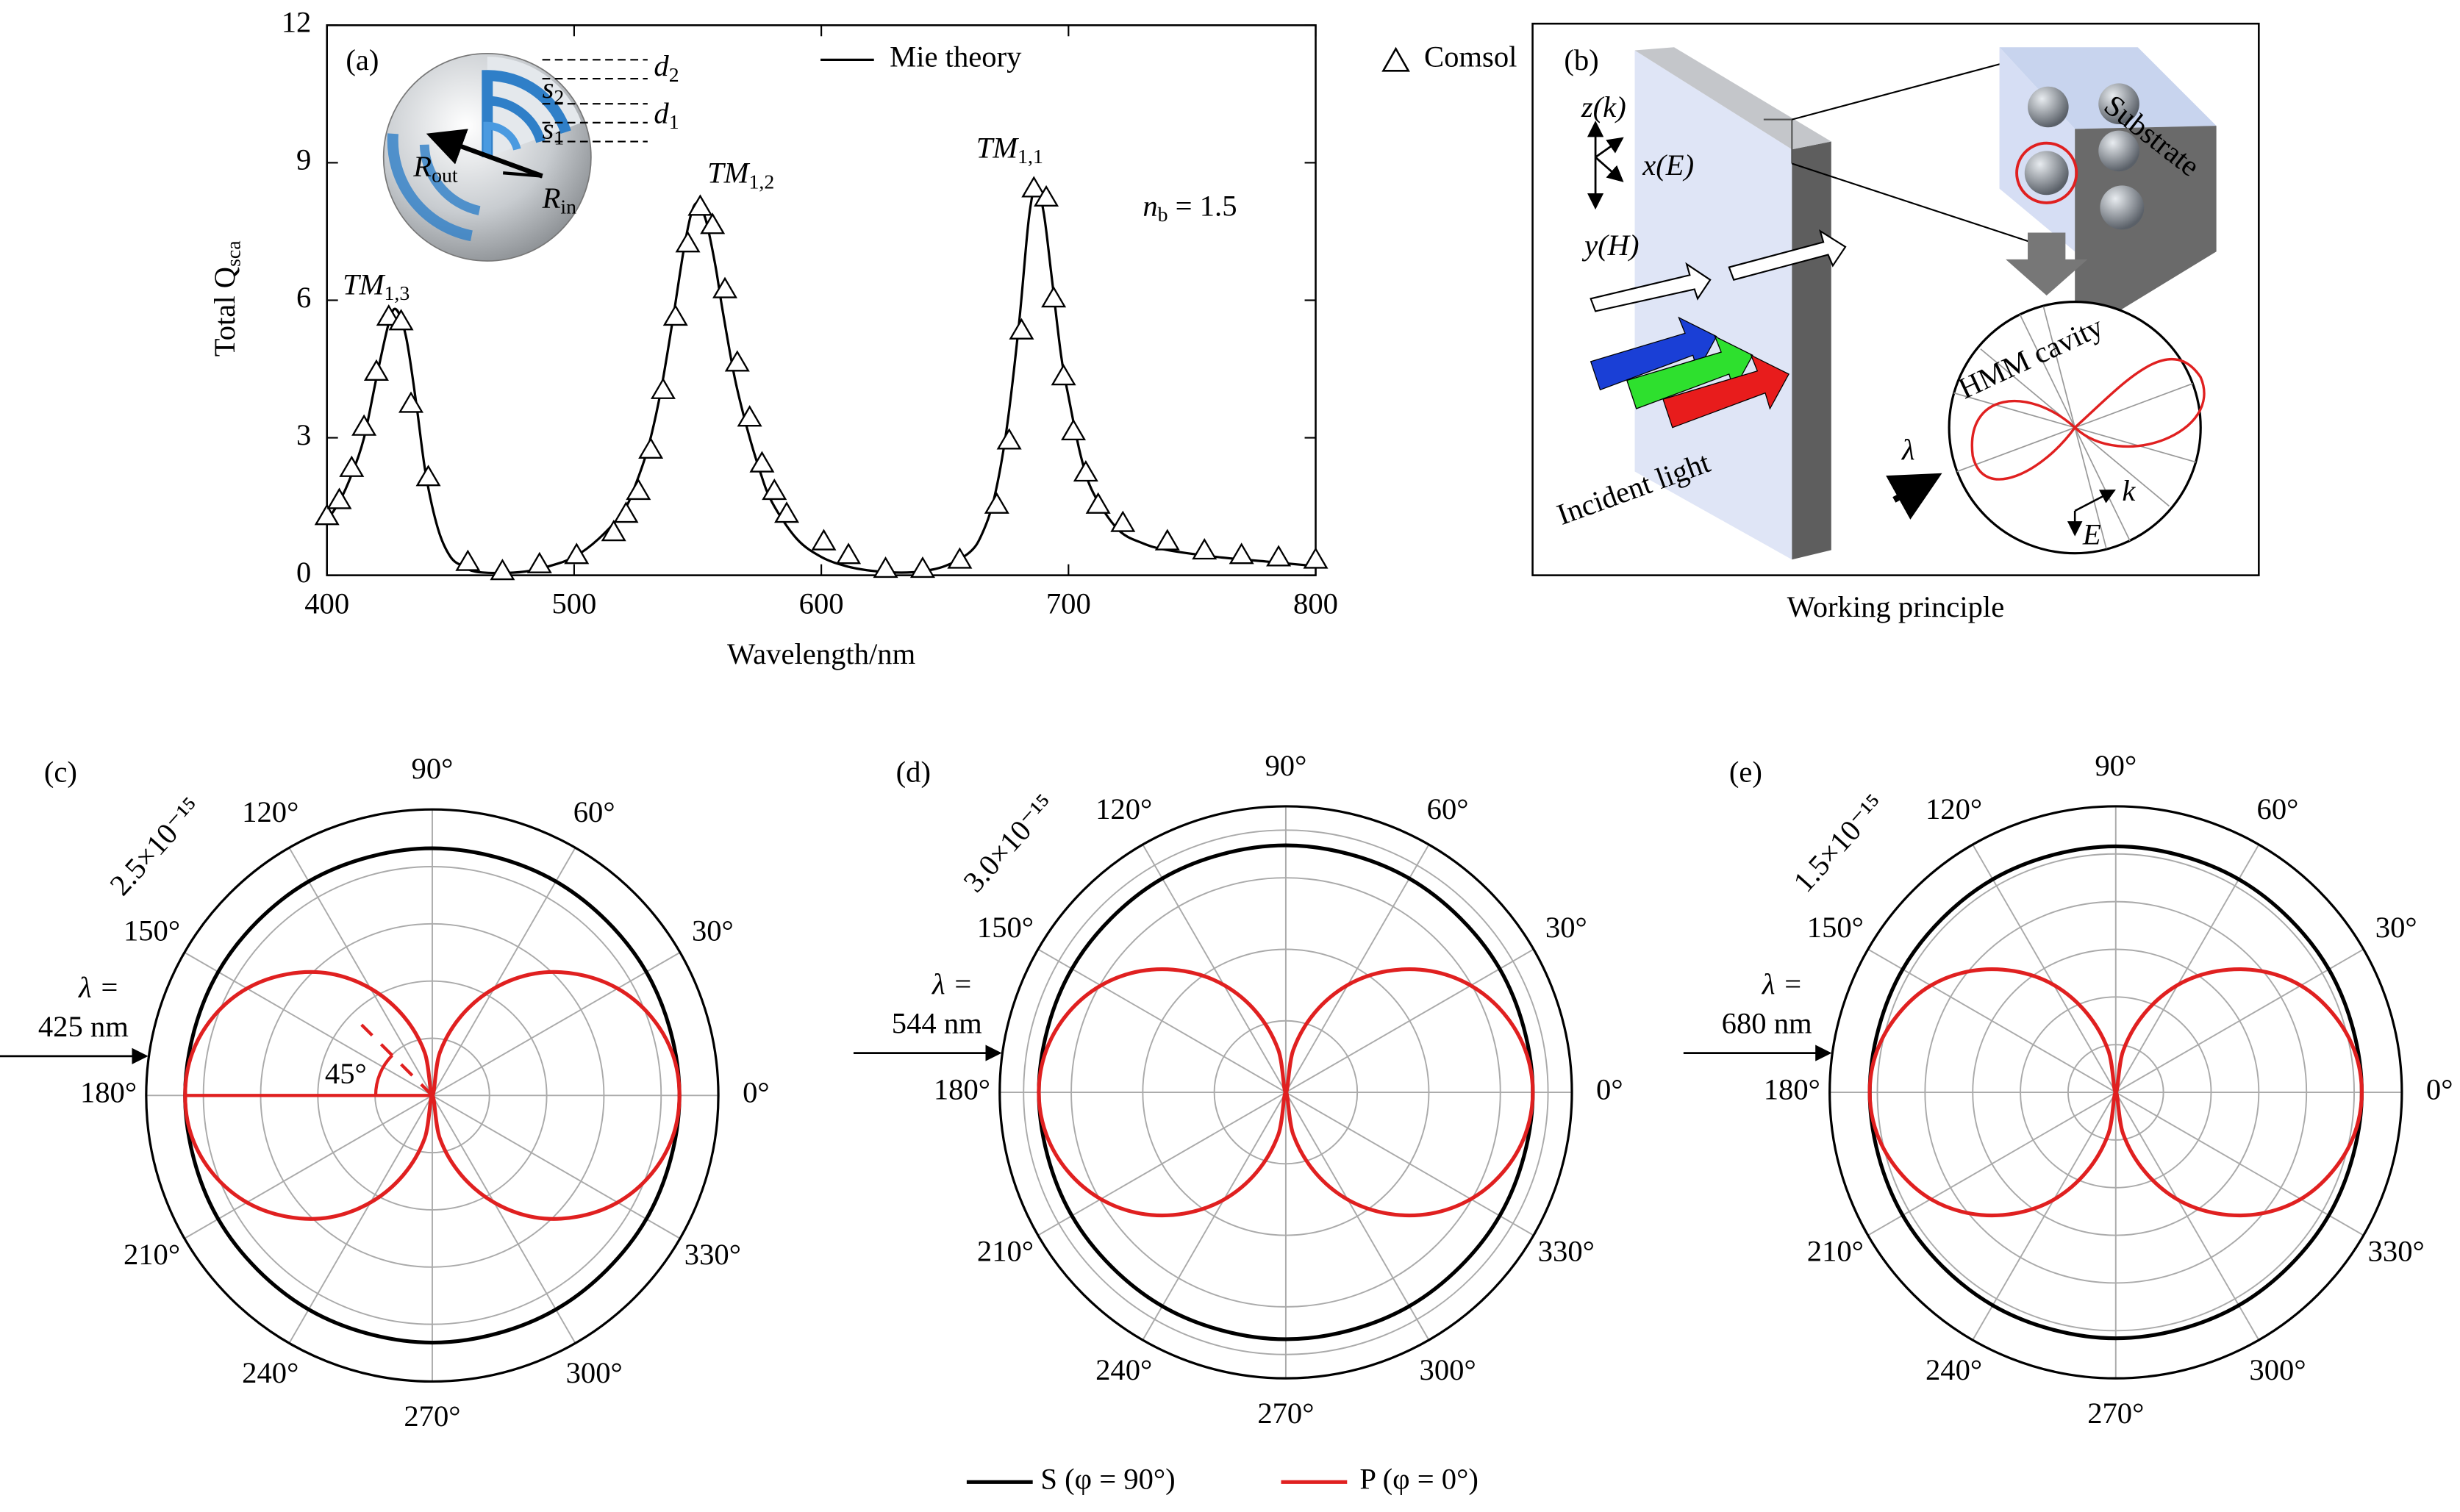 The image size is (2460, 1512). What do you see at coordinates (1835, 1251) in the screenshot?
I see `theta-tick-label: 210°` at bounding box center [1835, 1251].